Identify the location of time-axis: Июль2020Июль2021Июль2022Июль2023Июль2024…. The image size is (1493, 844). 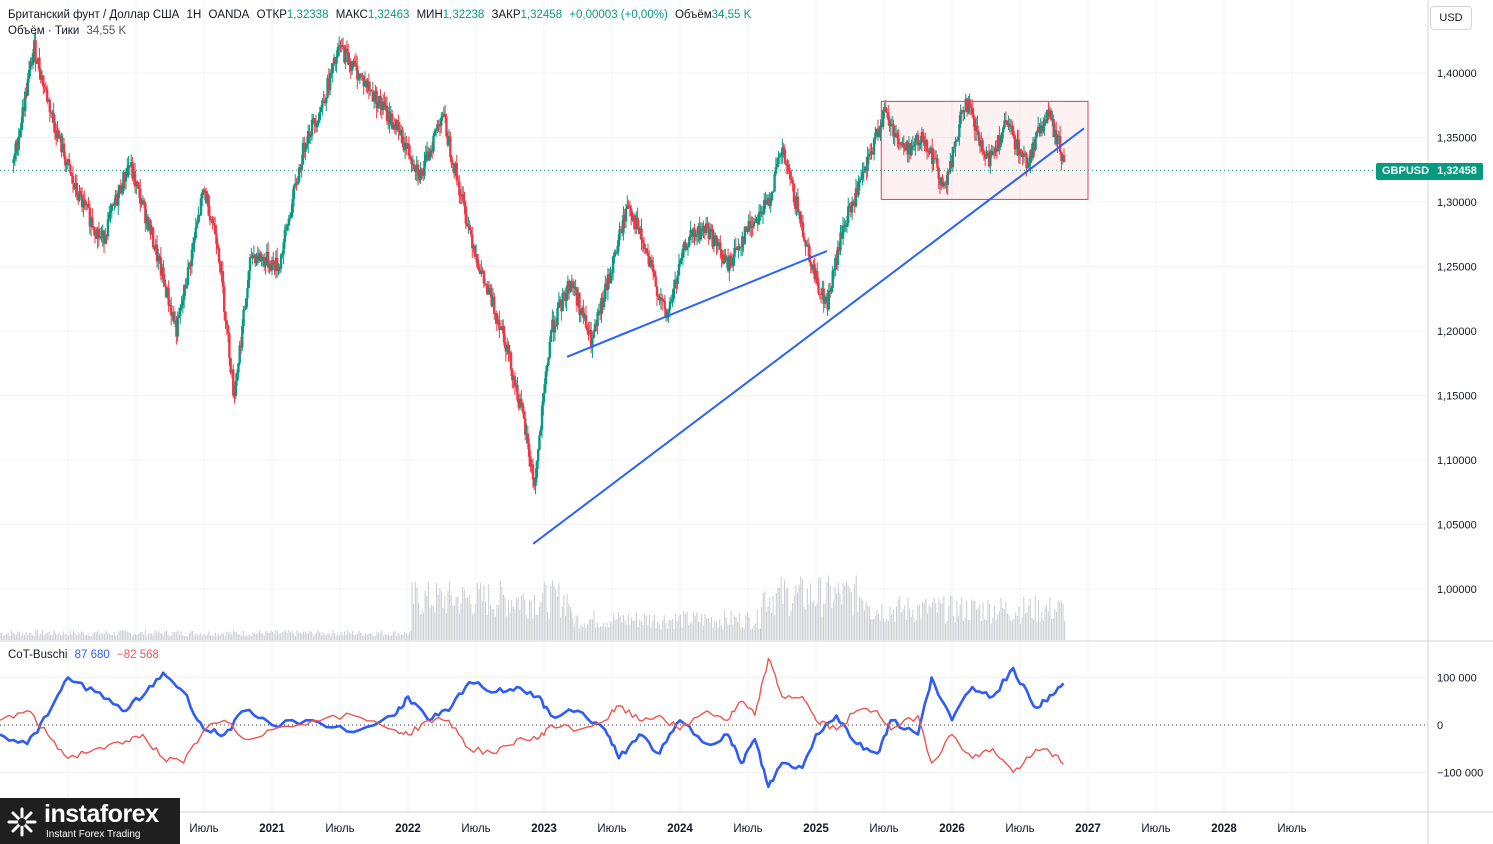
(679, 829).